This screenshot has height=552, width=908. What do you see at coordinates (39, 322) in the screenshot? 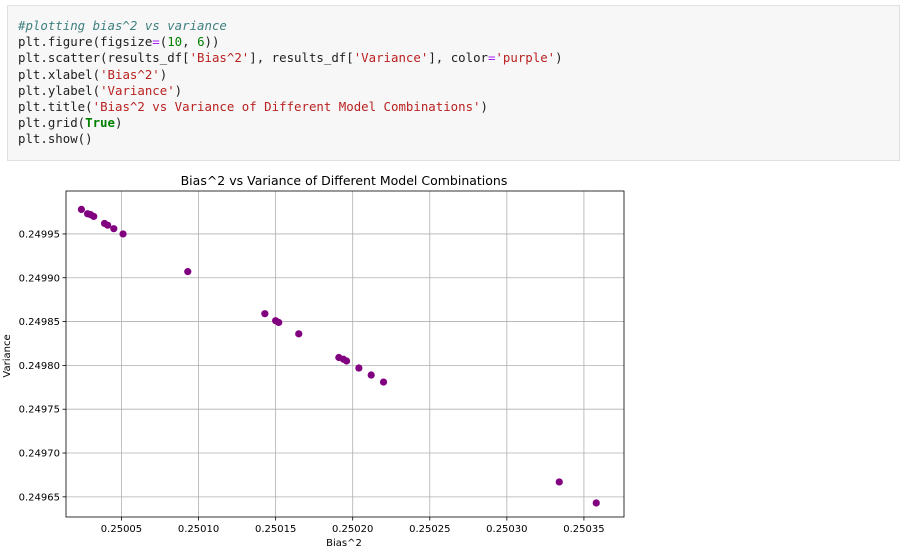
I see `y-tick-label: 0.24985` at bounding box center [39, 322].